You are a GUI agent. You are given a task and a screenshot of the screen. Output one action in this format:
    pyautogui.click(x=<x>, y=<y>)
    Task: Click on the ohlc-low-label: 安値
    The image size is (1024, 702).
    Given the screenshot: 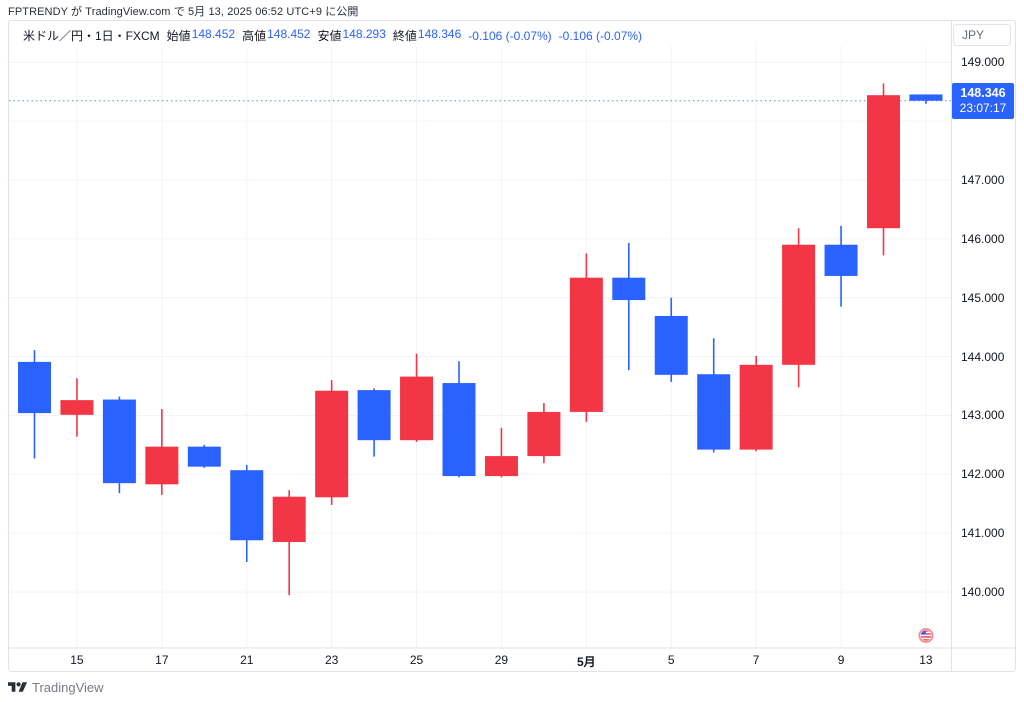 What is the action you would take?
    pyautogui.click(x=329, y=36)
    